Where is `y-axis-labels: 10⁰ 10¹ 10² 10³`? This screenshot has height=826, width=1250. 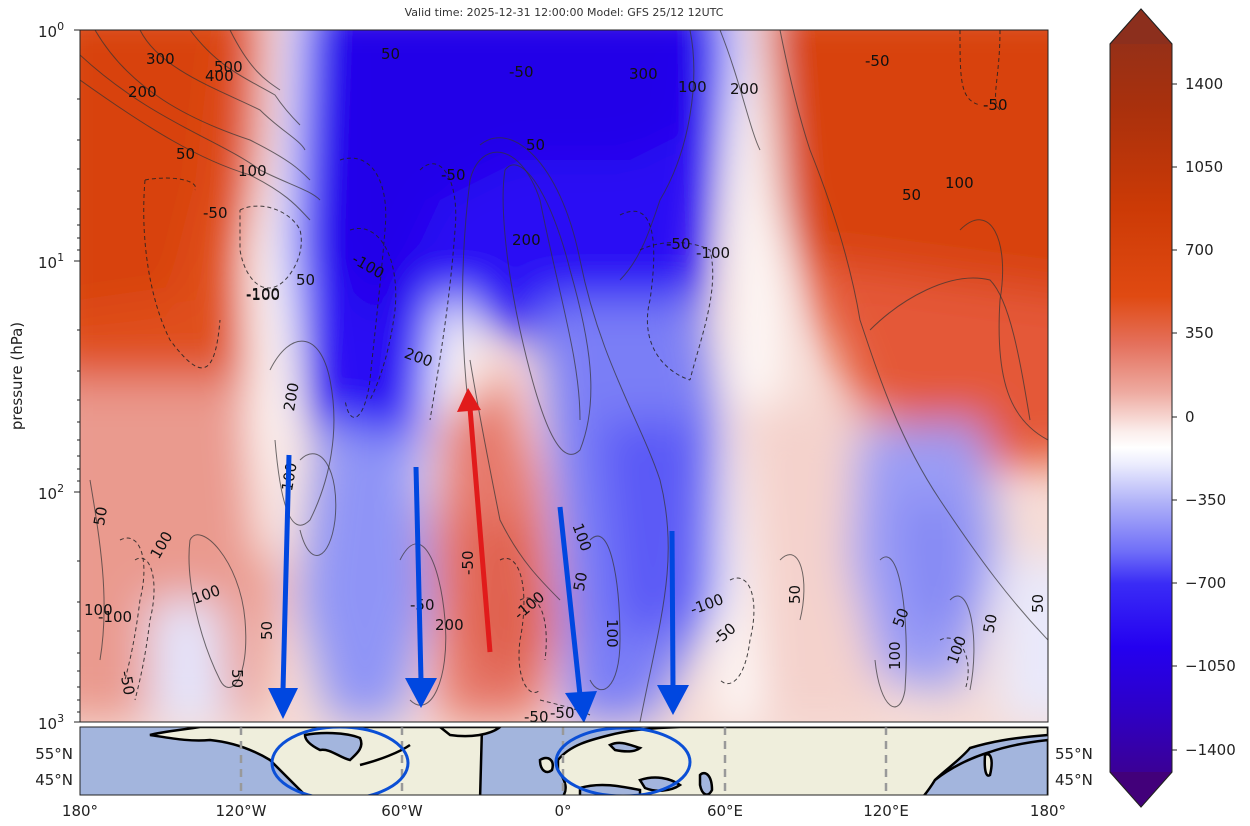 y-axis-labels: 10⁰ 10¹ 10² 10³ is located at coordinates (51, 376).